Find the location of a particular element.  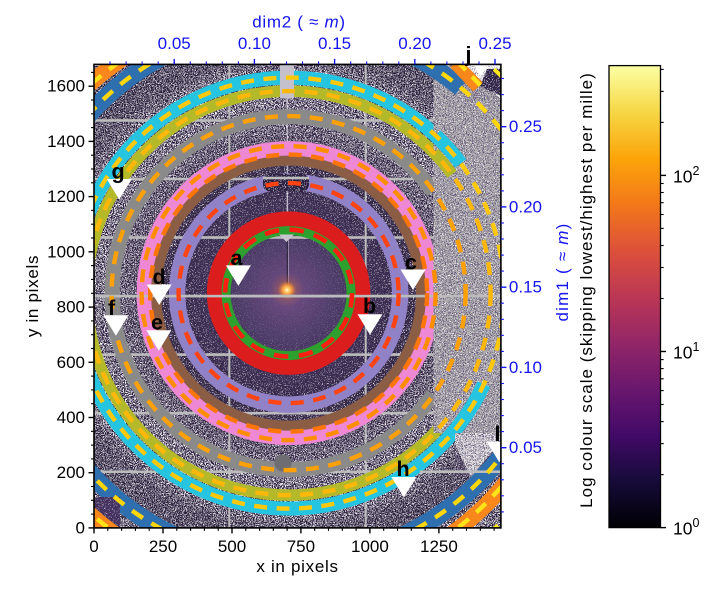

svg-text: a is located at coordinates (237, 258).